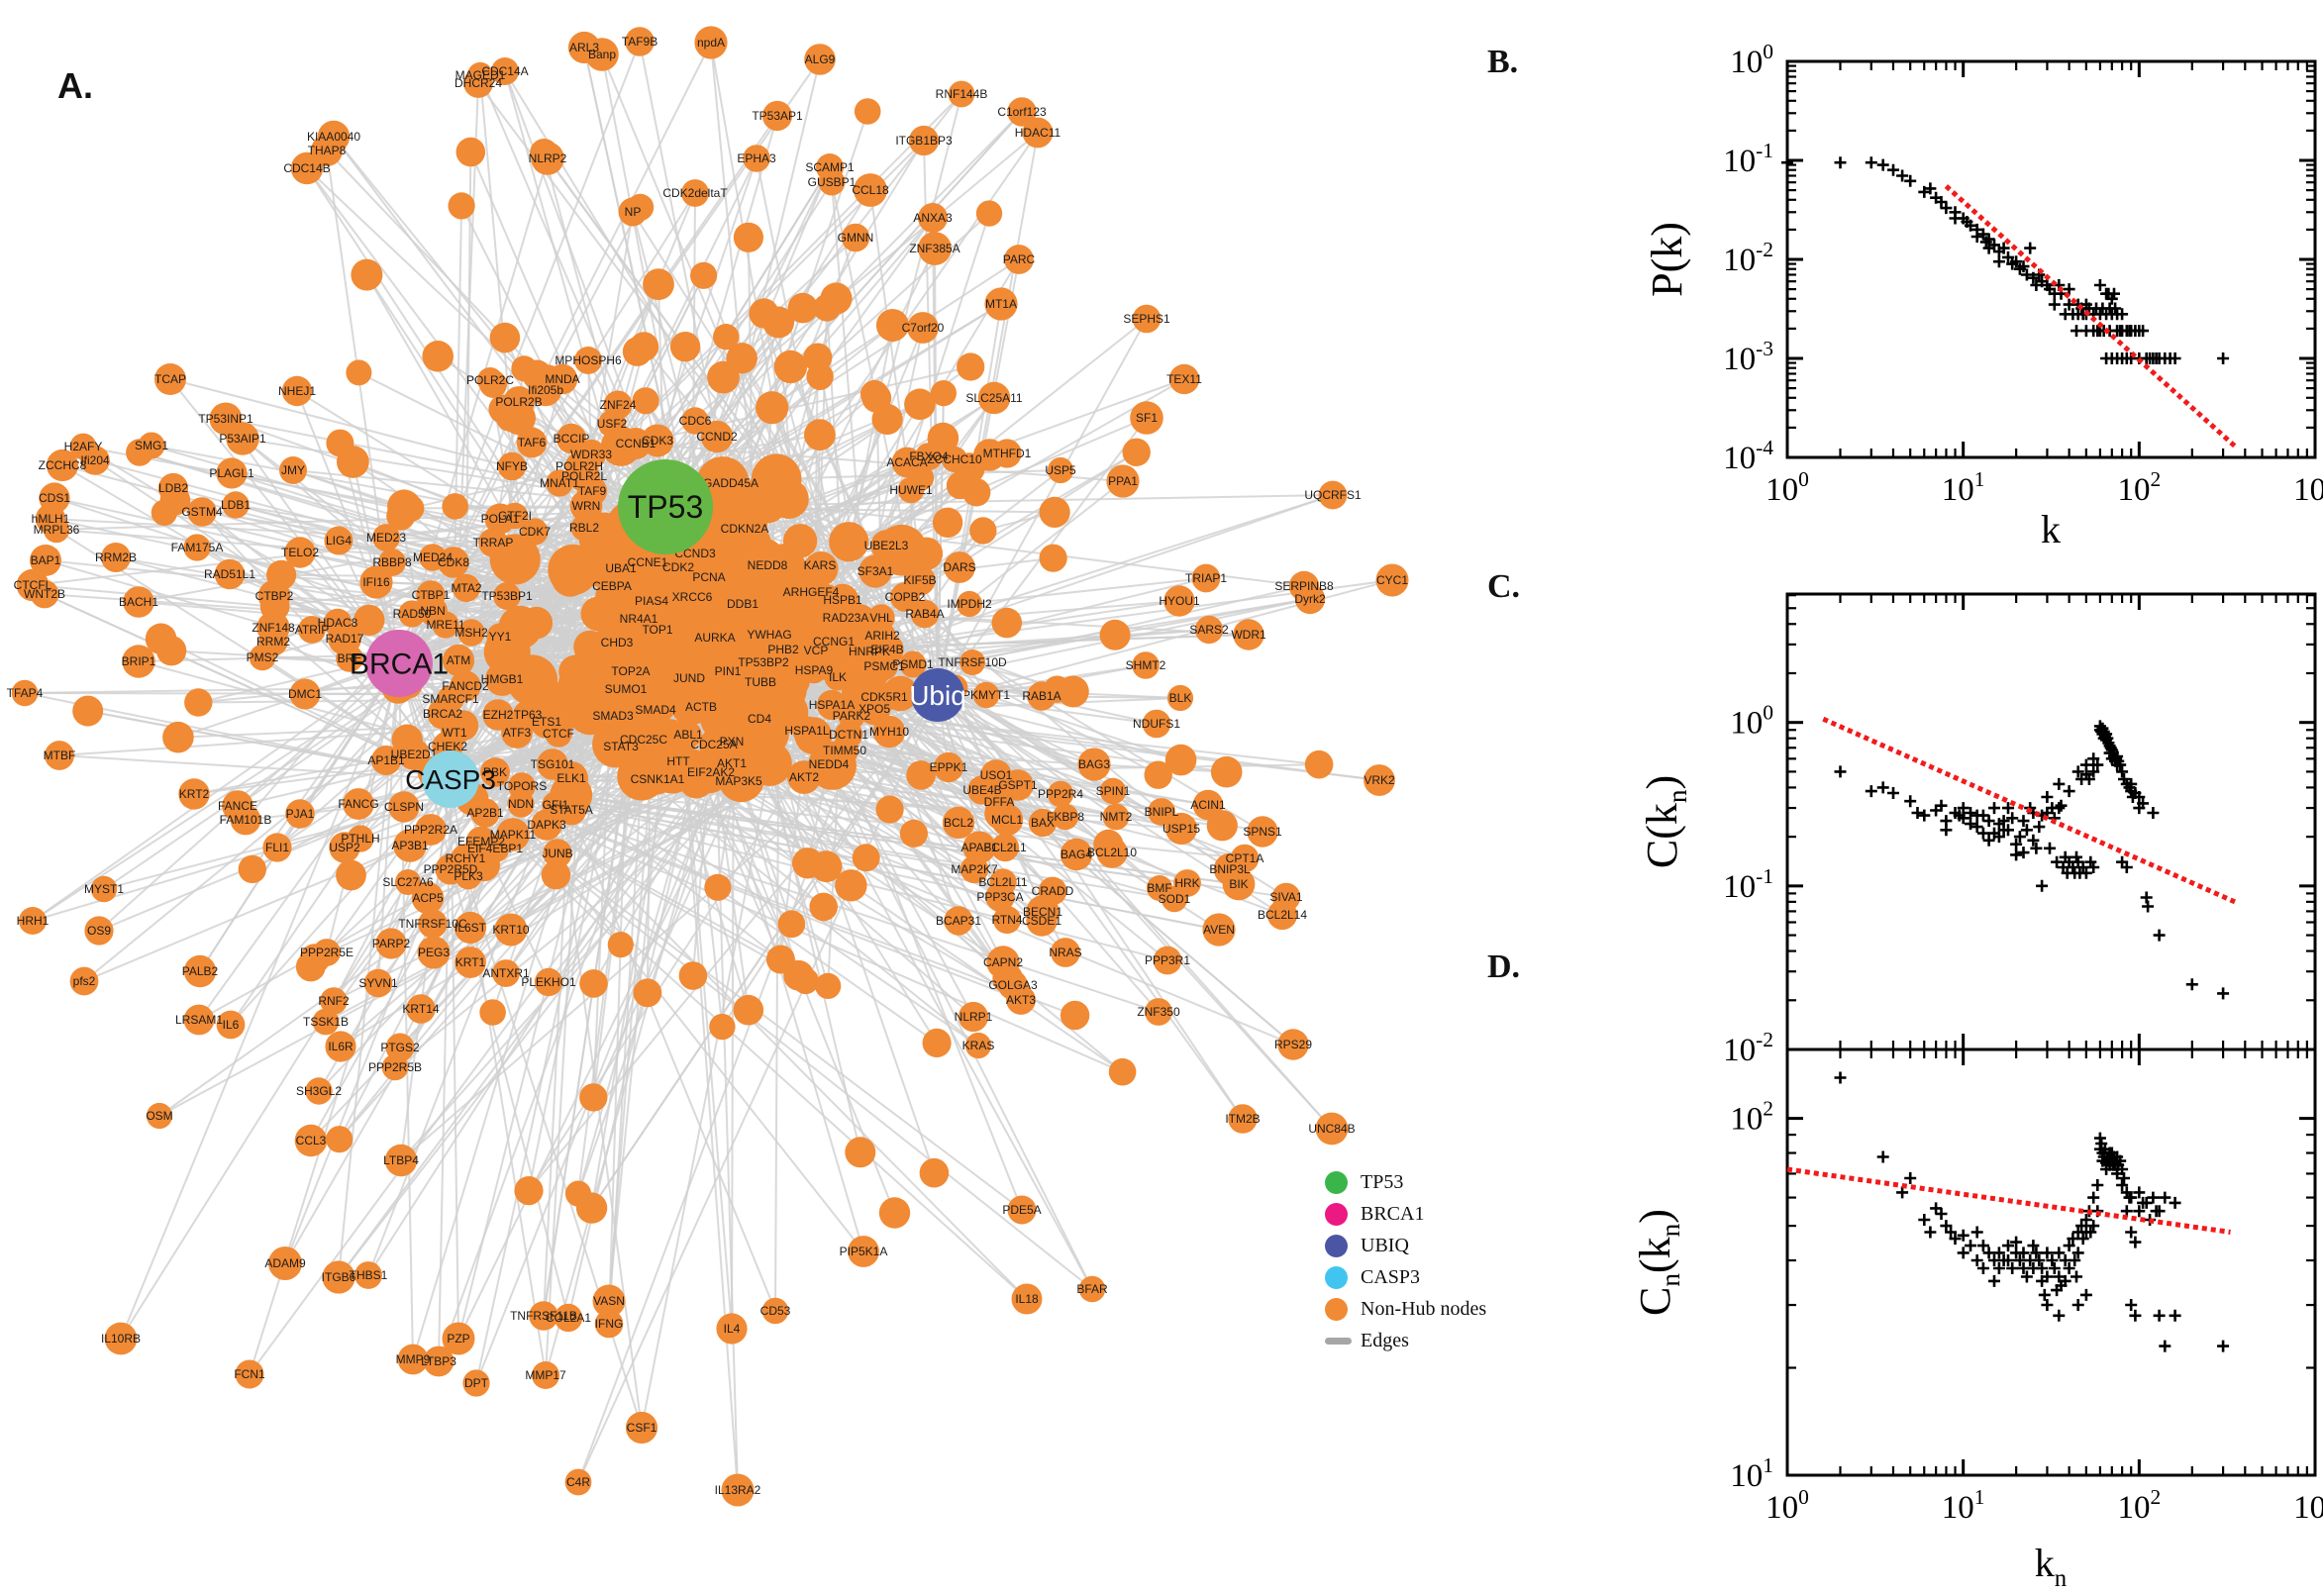  Describe the element at coordinates (613, 424) in the screenshot. I see `network-node-label: USF2` at that location.